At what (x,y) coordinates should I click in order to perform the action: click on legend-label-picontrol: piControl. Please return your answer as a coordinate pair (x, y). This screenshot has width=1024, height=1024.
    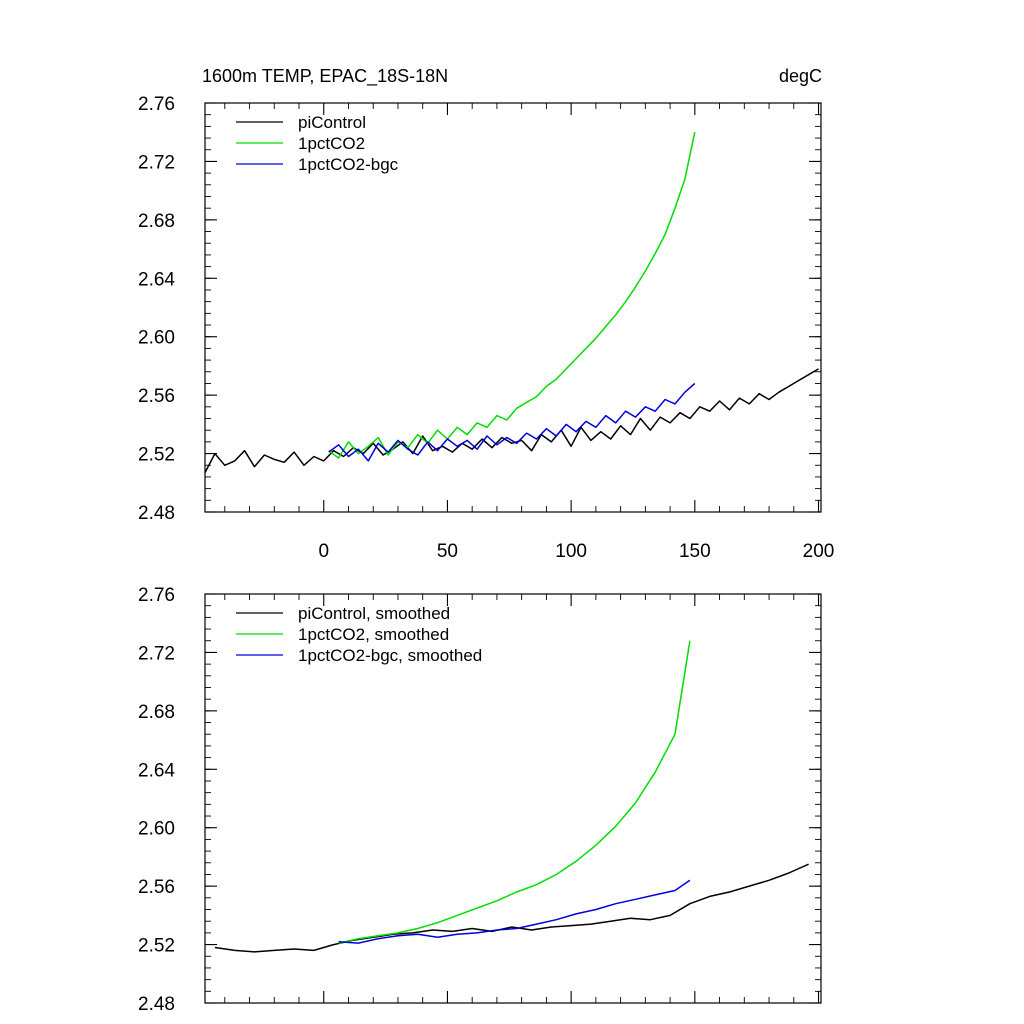
    Looking at the image, I should click on (332, 122).